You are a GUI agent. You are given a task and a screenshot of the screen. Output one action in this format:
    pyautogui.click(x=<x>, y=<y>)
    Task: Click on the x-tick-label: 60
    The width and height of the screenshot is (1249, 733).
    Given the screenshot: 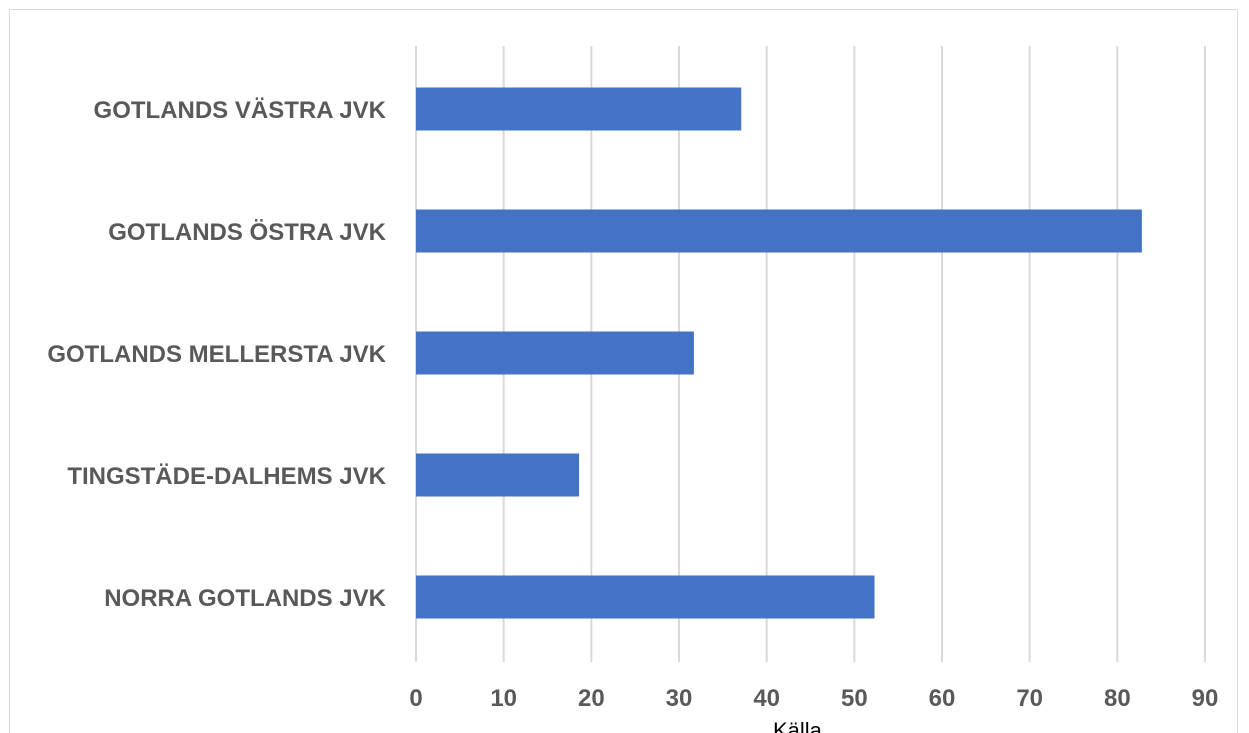 What is the action you would take?
    pyautogui.click(x=942, y=698)
    